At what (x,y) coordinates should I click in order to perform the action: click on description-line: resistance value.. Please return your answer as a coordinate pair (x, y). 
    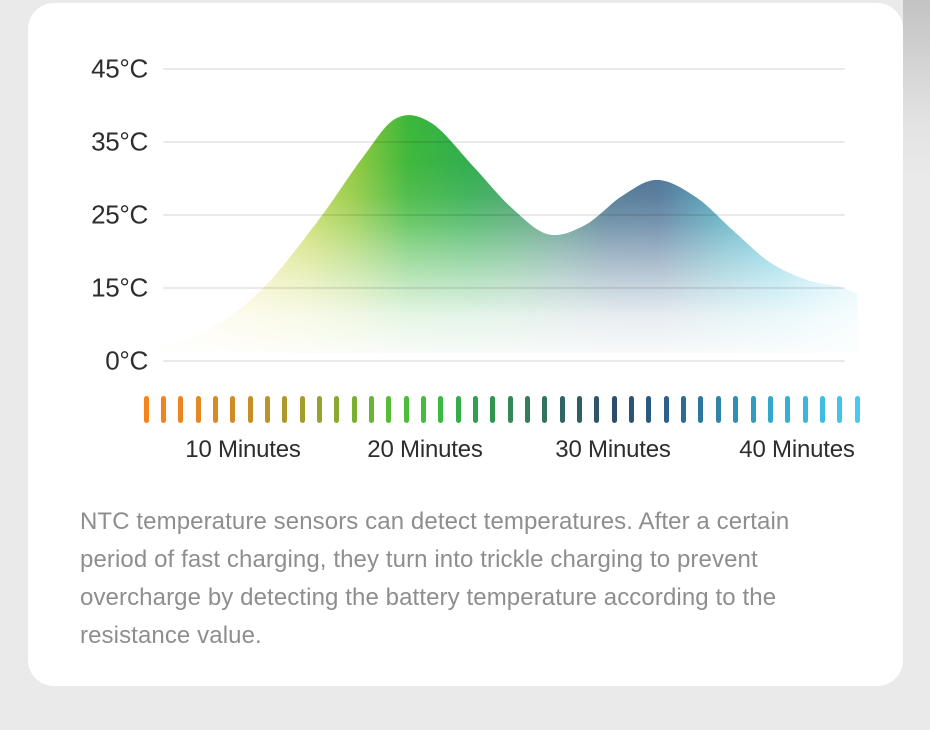
    Looking at the image, I should click on (171, 635).